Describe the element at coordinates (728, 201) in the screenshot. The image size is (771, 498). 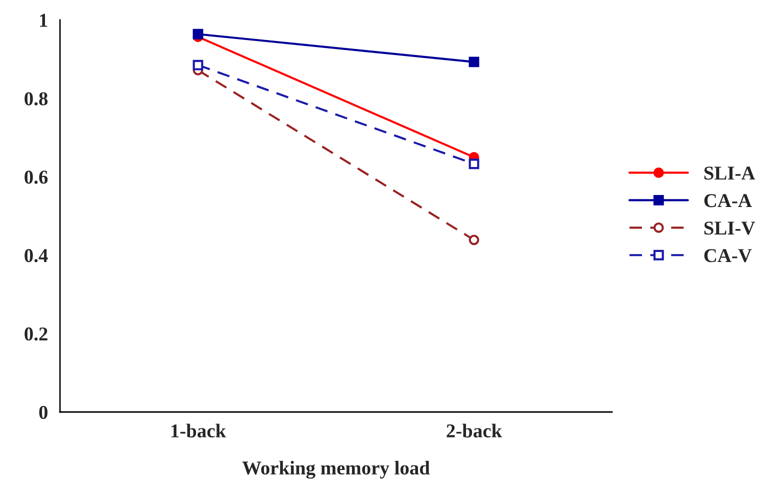
I see `legend-label: CA-A` at that location.